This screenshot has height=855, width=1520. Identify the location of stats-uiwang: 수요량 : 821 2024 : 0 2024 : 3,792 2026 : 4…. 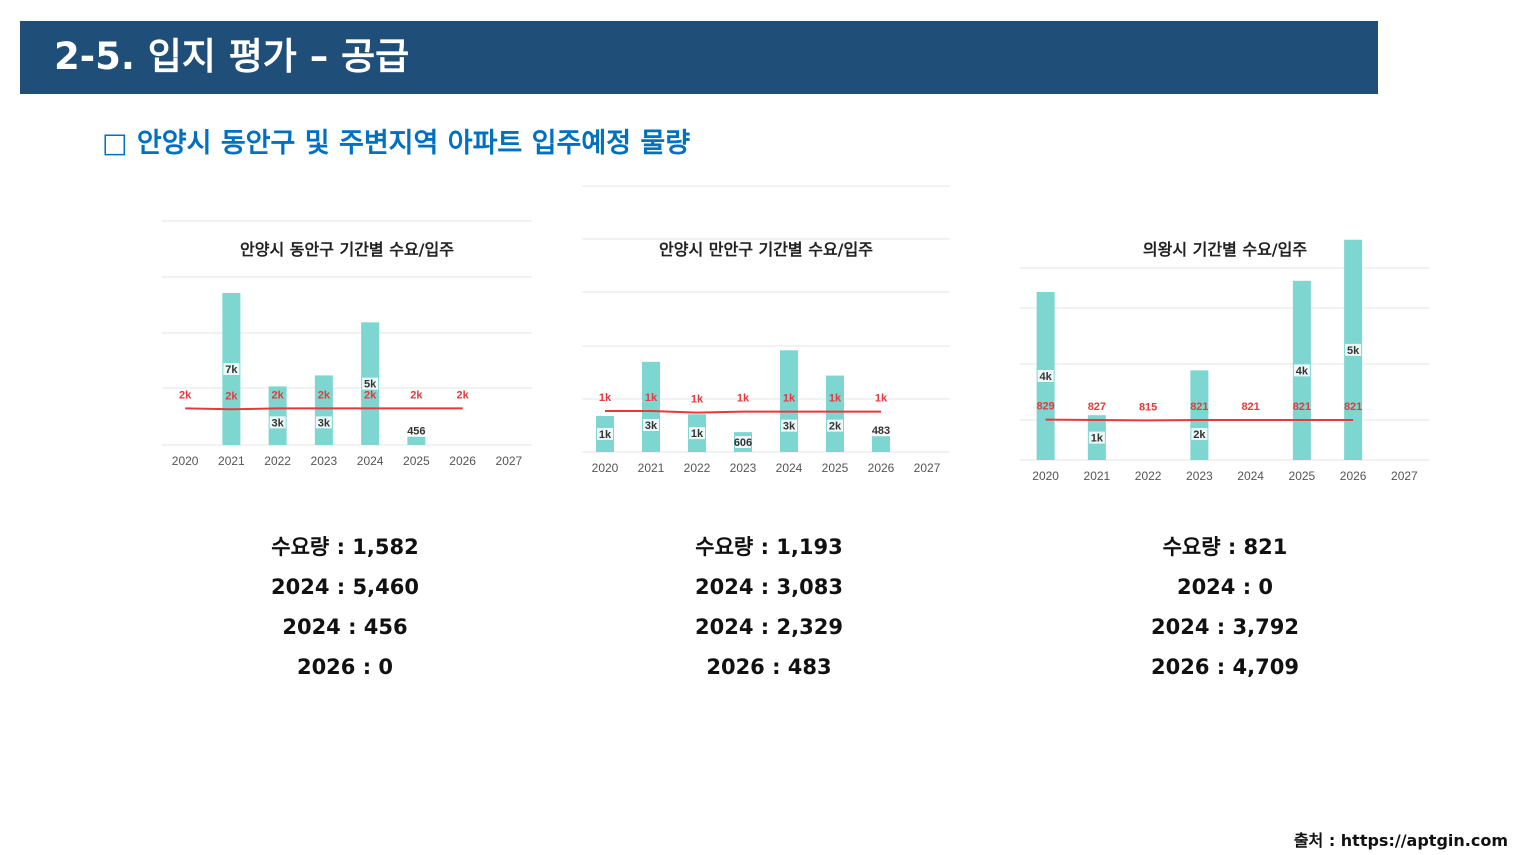
(1225, 607).